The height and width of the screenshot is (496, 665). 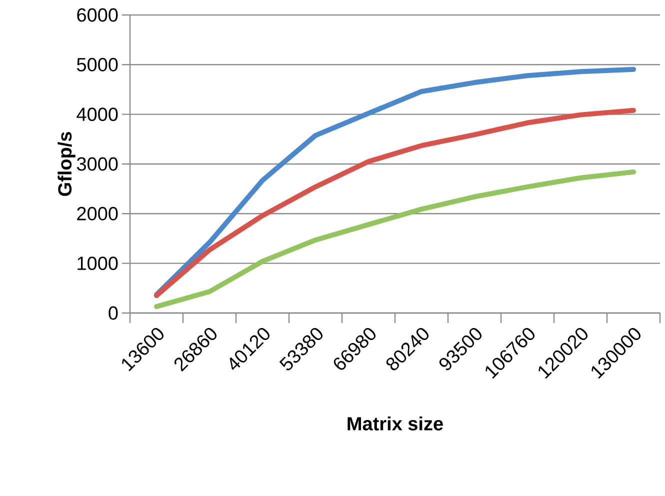 I want to click on y-tick-label: 4000, so click(x=97, y=115).